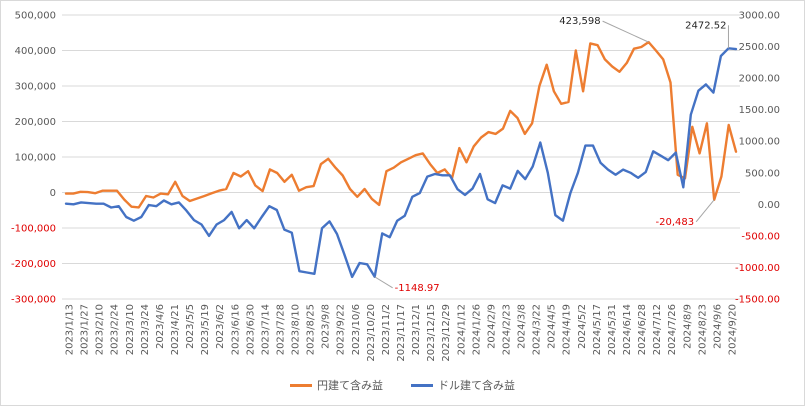 The height and width of the screenshot is (406, 805). What do you see at coordinates (759, 110) in the screenshot?
I see `right-tick-label: 1500.00` at bounding box center [759, 110].